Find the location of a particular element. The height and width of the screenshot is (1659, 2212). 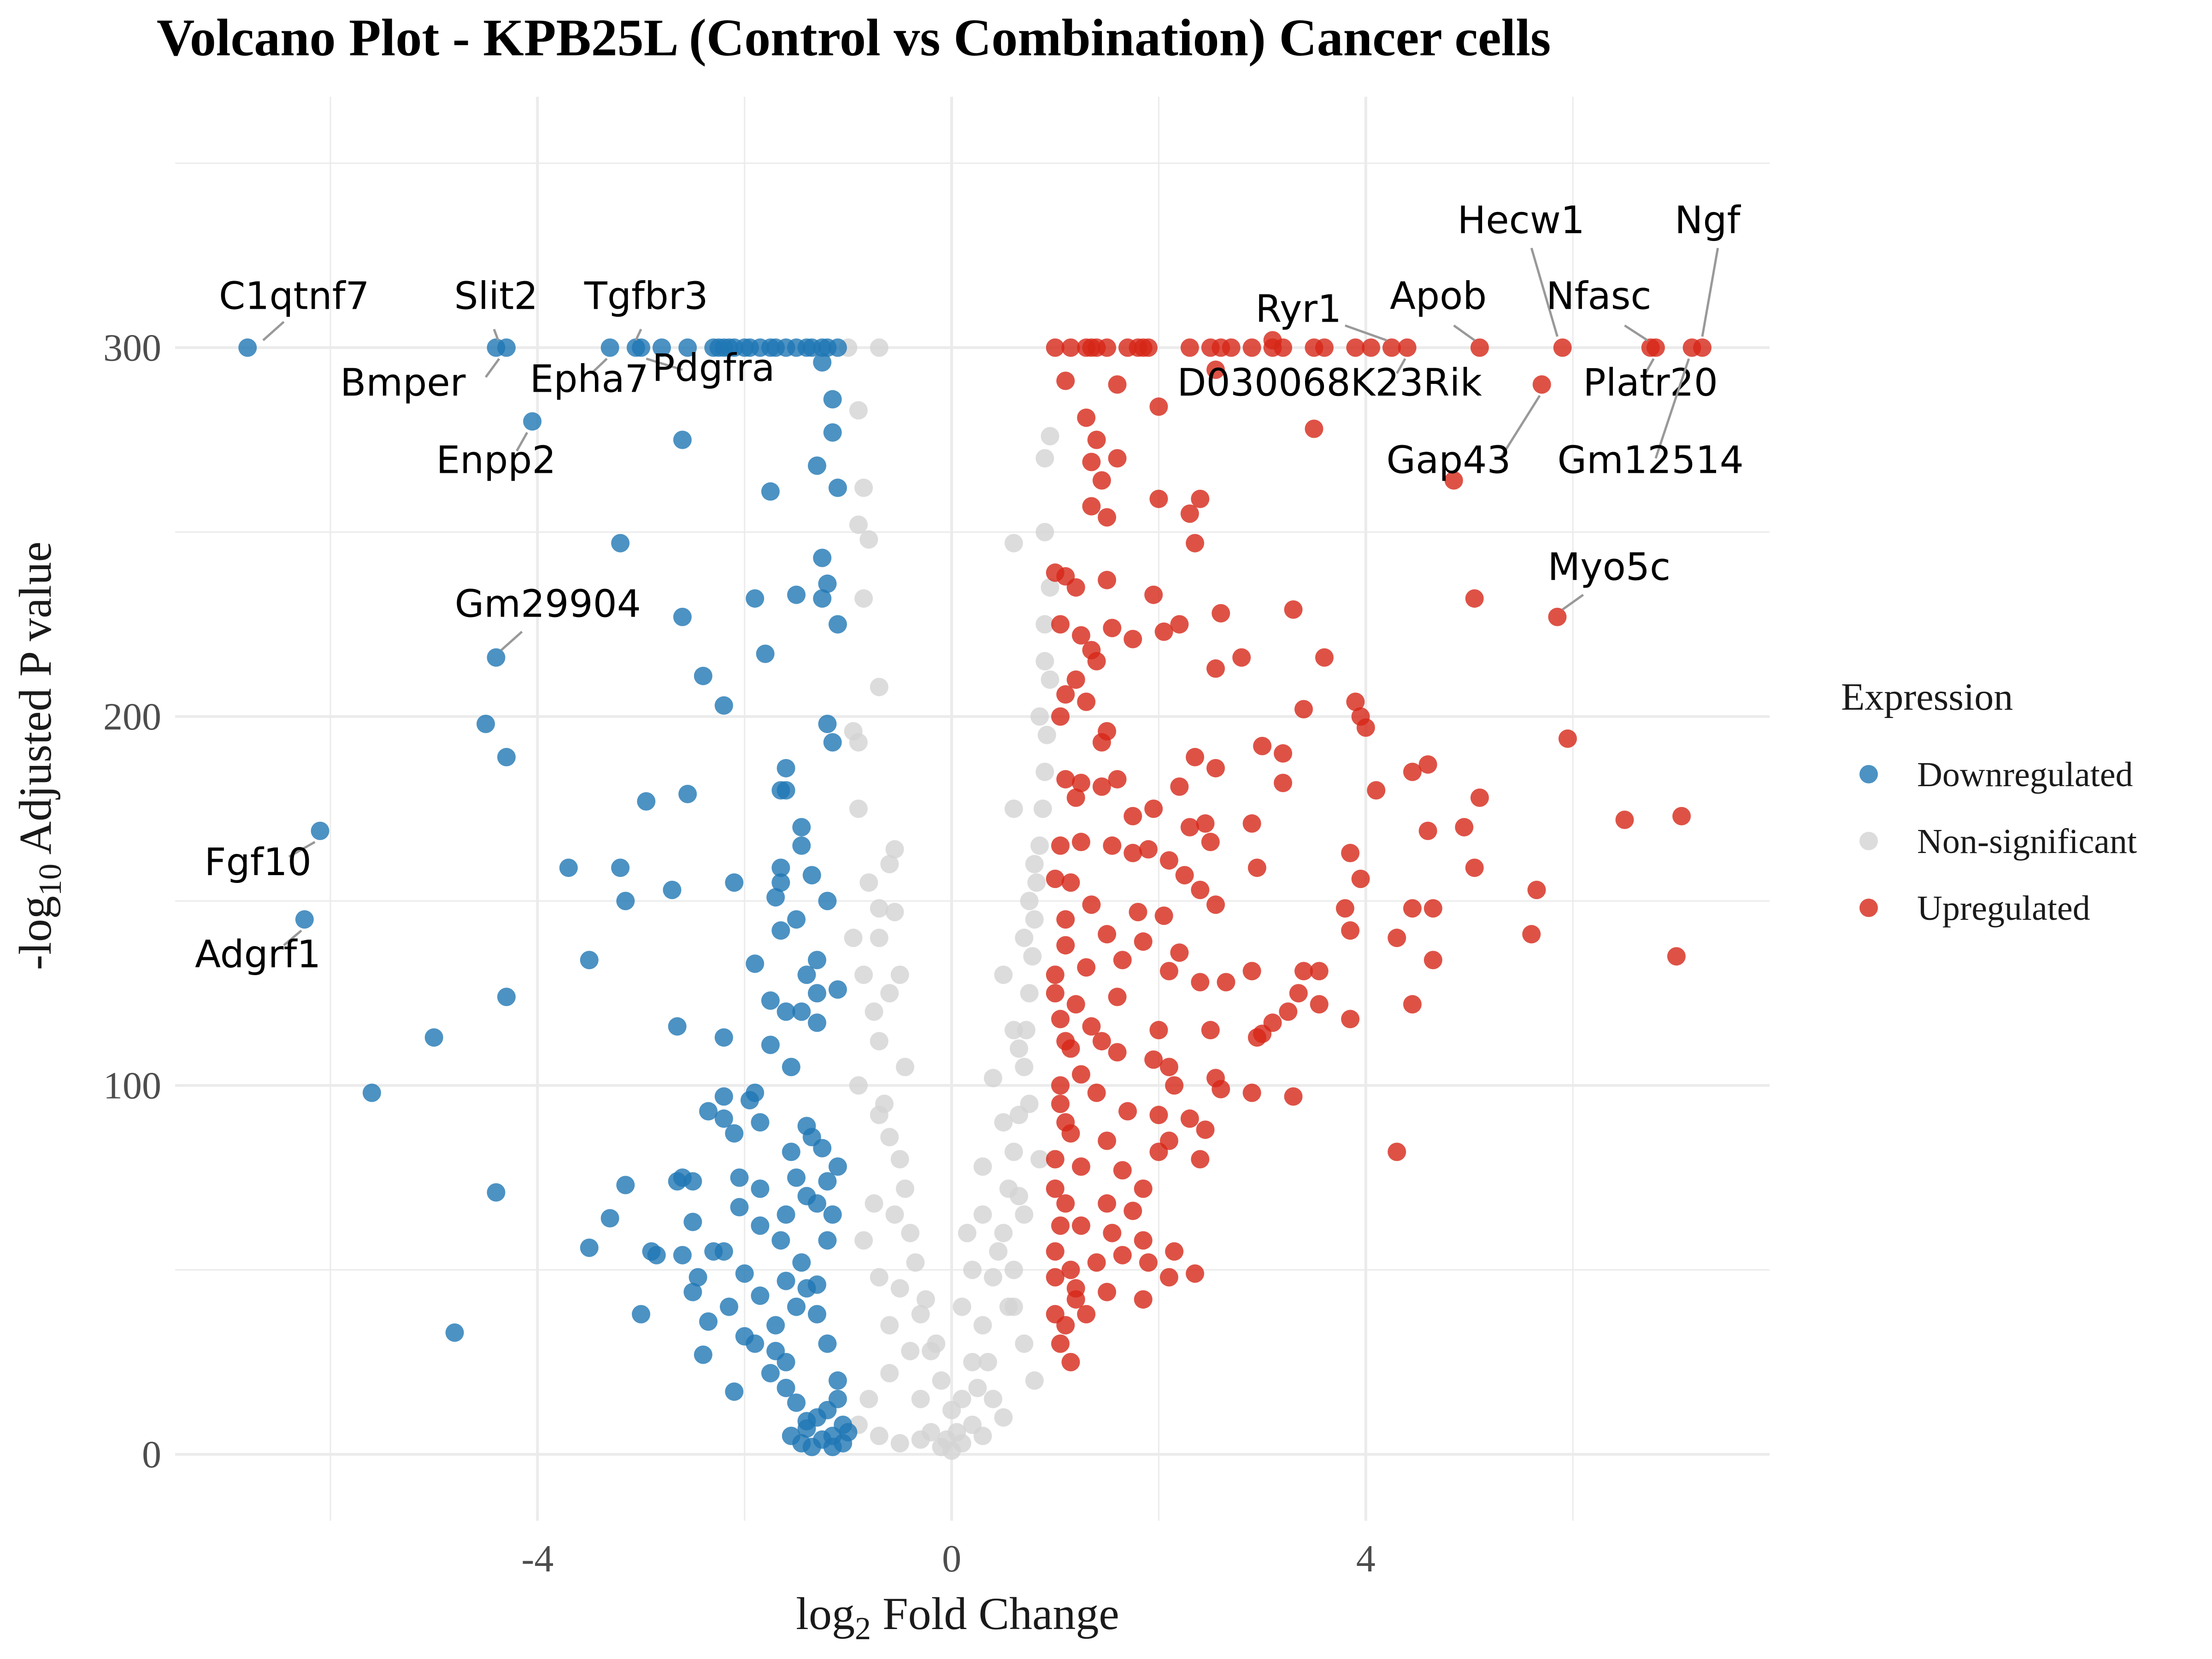

annotation-label: Epha7 is located at coordinates (589, 379).